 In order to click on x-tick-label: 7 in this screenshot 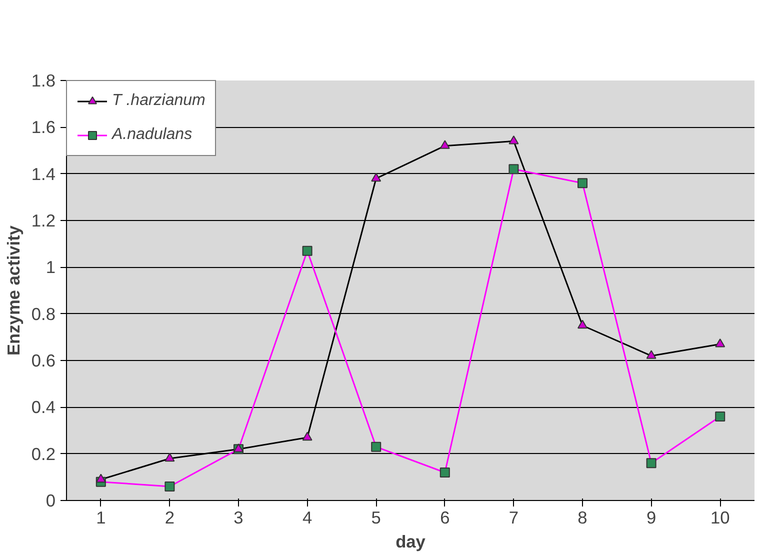, I will do `click(513, 518)`.